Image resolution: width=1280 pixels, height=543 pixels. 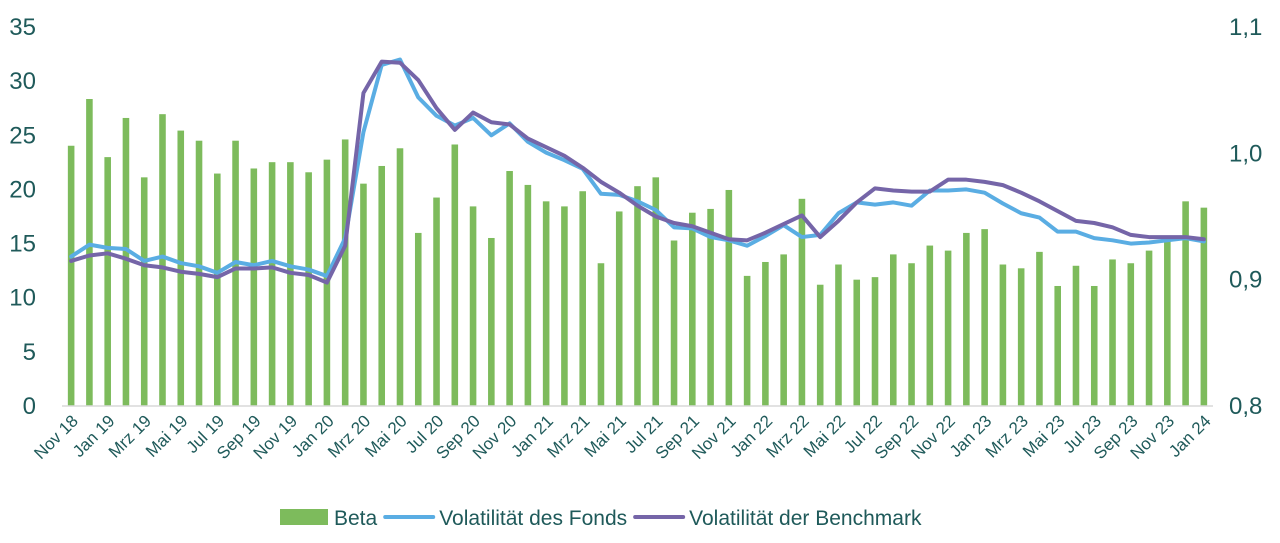 What do you see at coordinates (22, 135) in the screenshot?
I see `y-left-tick-label: 25` at bounding box center [22, 135].